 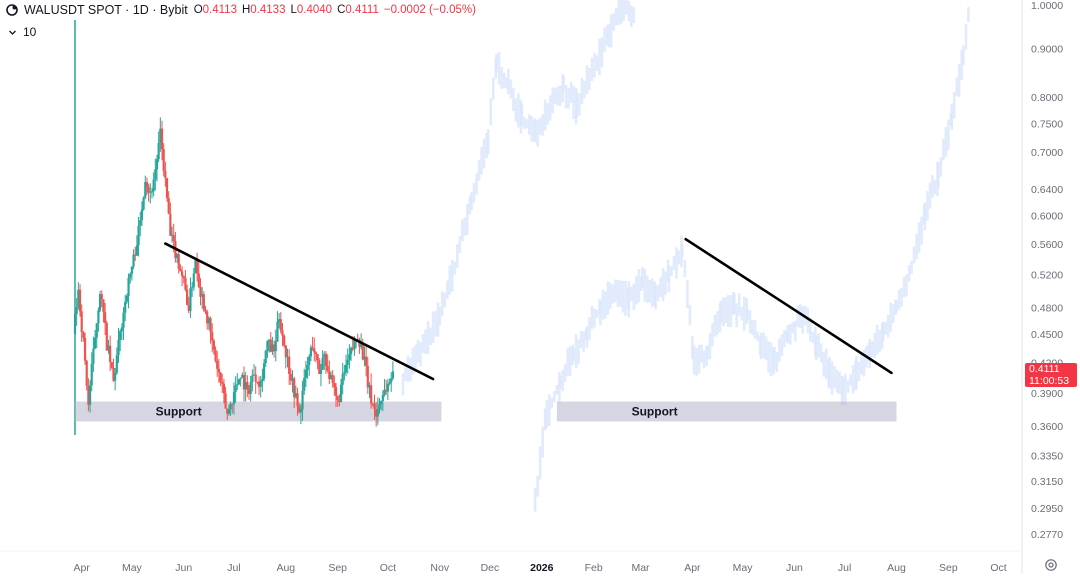 What do you see at coordinates (106, 10) in the screenshot?
I see `symbol-title: WALUSDT SPOT · 1D · Bybit` at bounding box center [106, 10].